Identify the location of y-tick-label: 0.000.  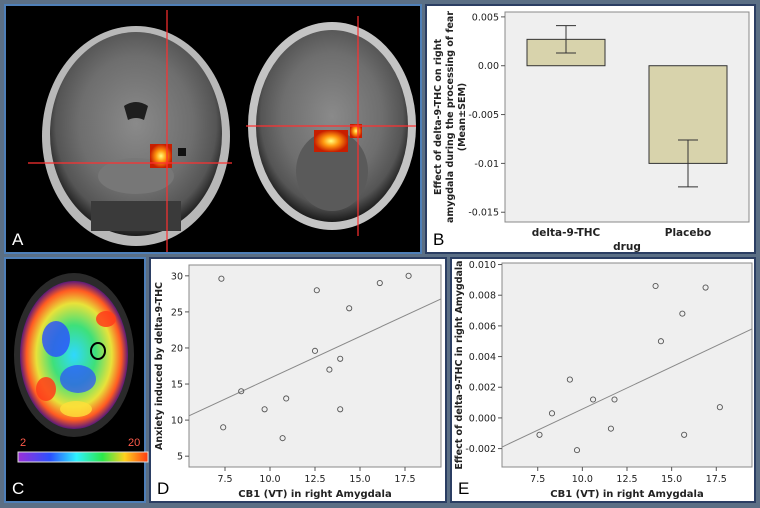
(482, 418).